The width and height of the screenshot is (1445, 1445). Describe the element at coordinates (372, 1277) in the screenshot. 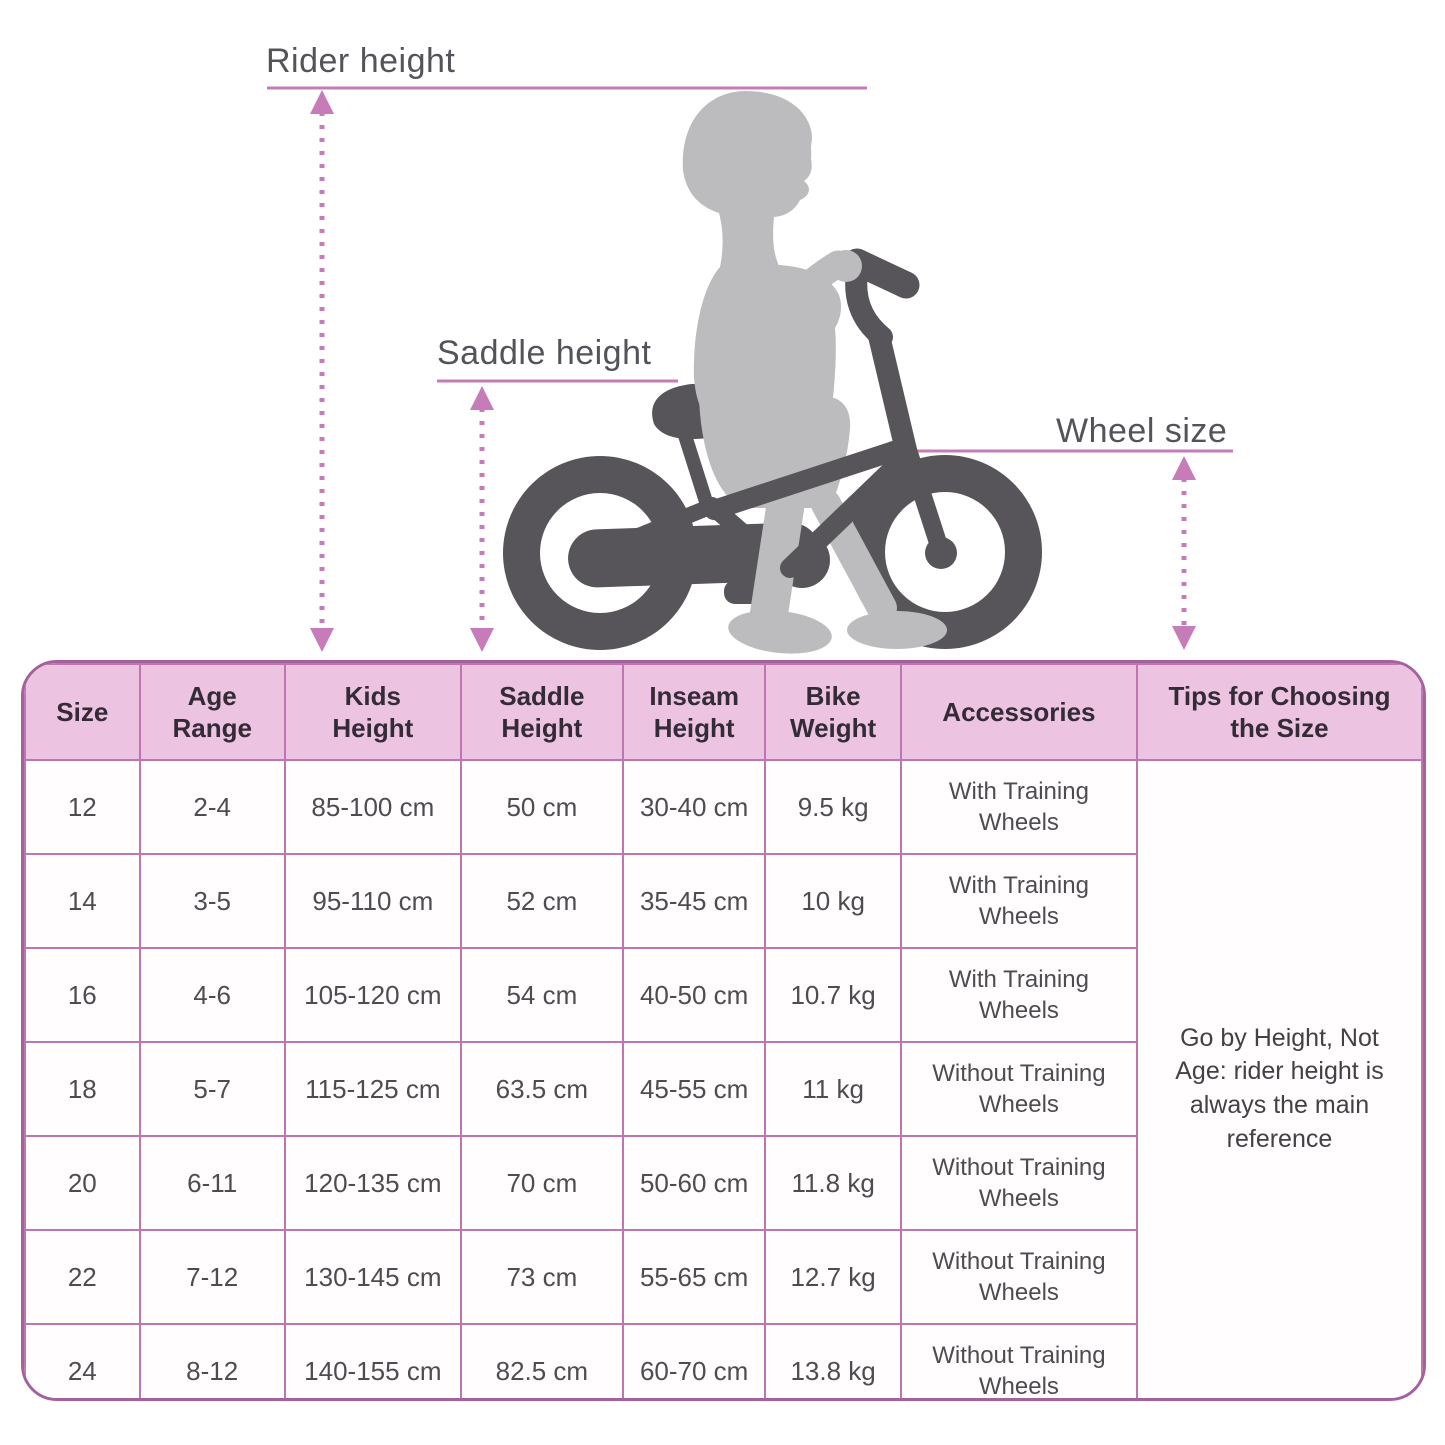

I see `cell-kids-height: 130-145 cm` at that location.